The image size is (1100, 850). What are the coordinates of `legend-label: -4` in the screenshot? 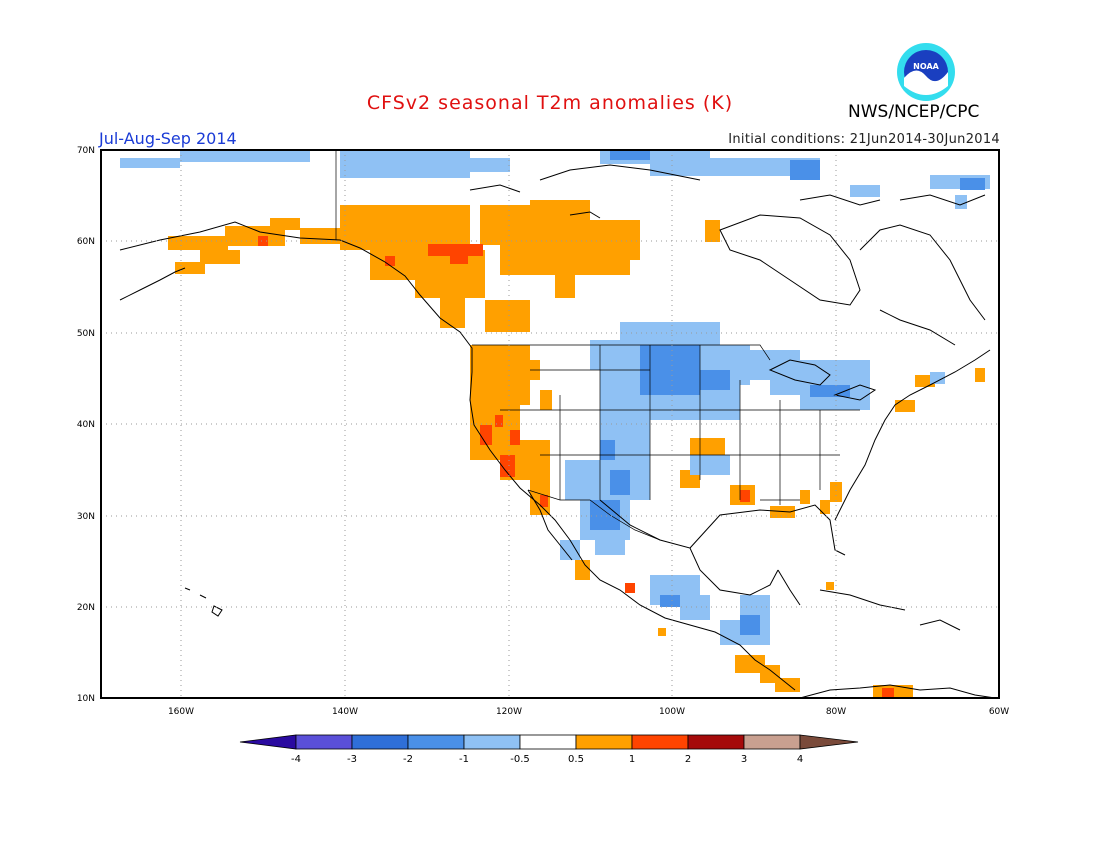 It's located at (296, 759).